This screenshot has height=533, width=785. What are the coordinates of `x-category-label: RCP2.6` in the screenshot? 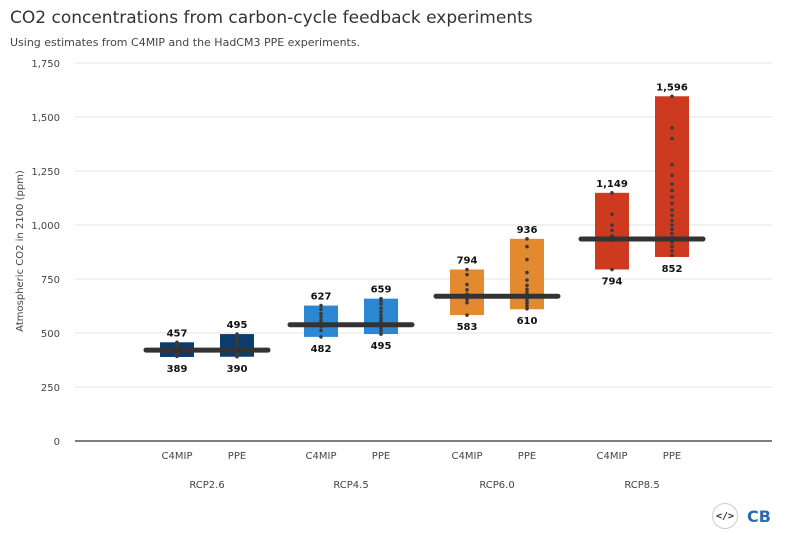 It's located at (206, 485).